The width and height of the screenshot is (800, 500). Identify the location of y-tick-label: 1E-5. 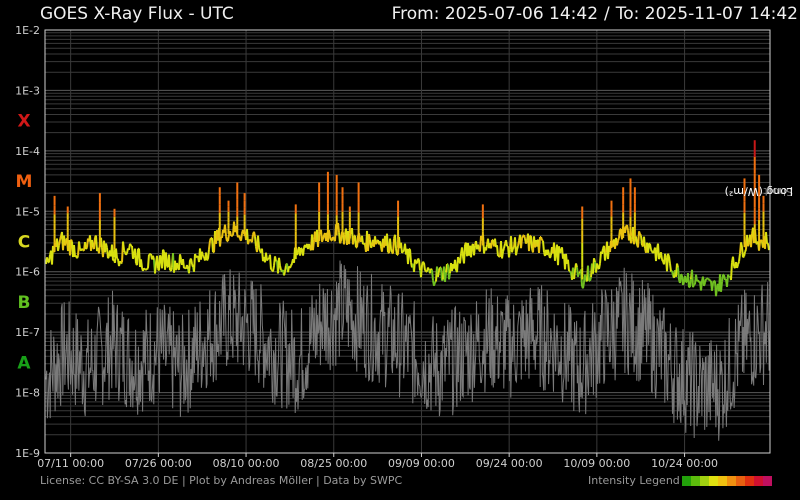
(27, 211).